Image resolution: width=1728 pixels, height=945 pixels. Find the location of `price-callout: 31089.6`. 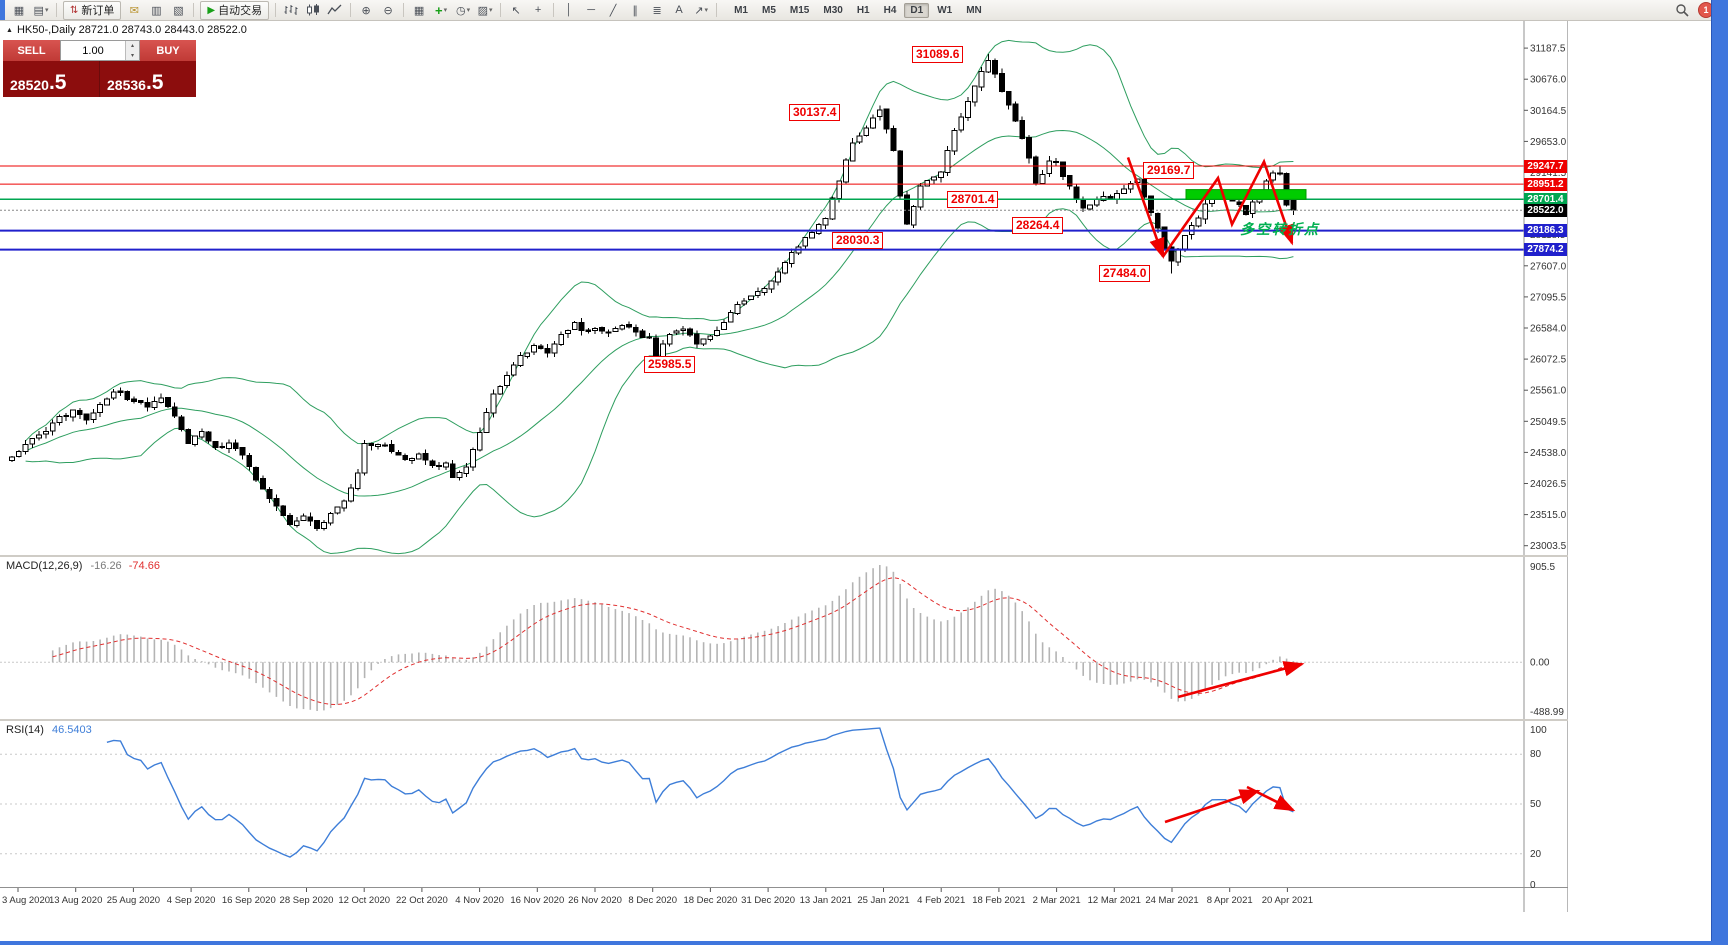

price-callout: 31089.6 is located at coordinates (938, 54).